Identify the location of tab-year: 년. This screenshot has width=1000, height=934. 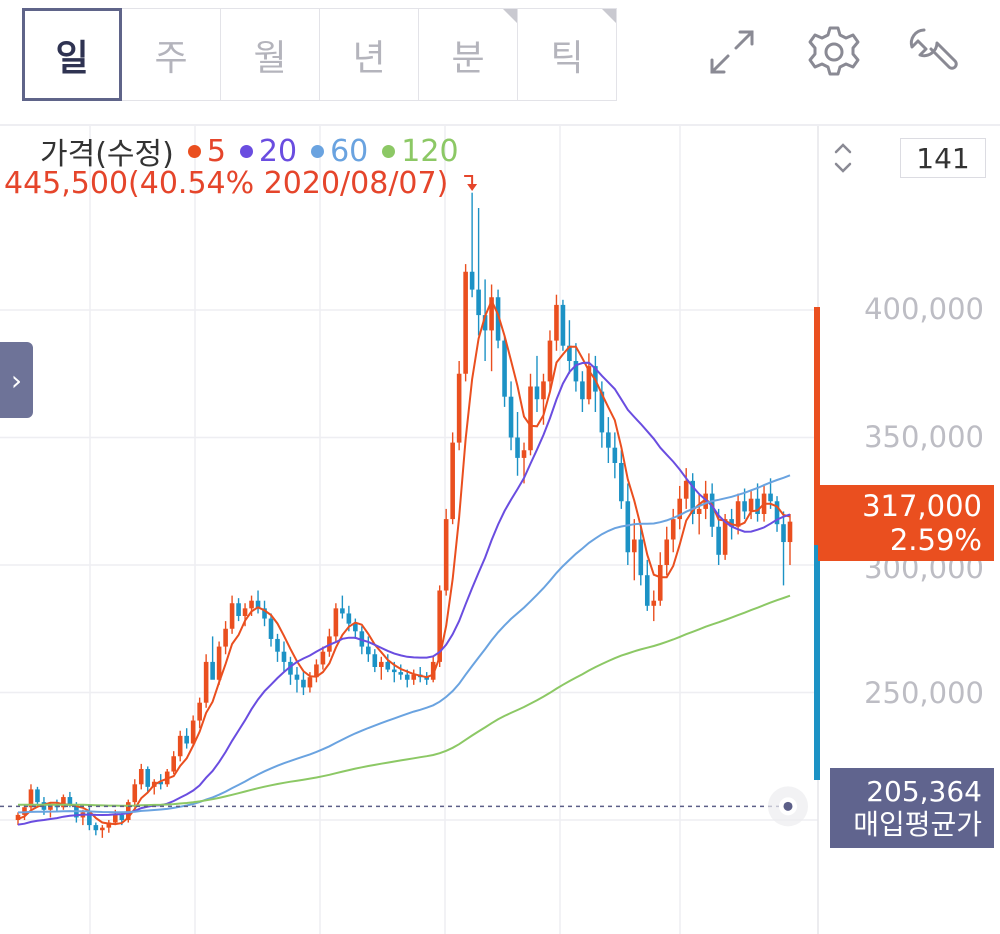
(369, 54).